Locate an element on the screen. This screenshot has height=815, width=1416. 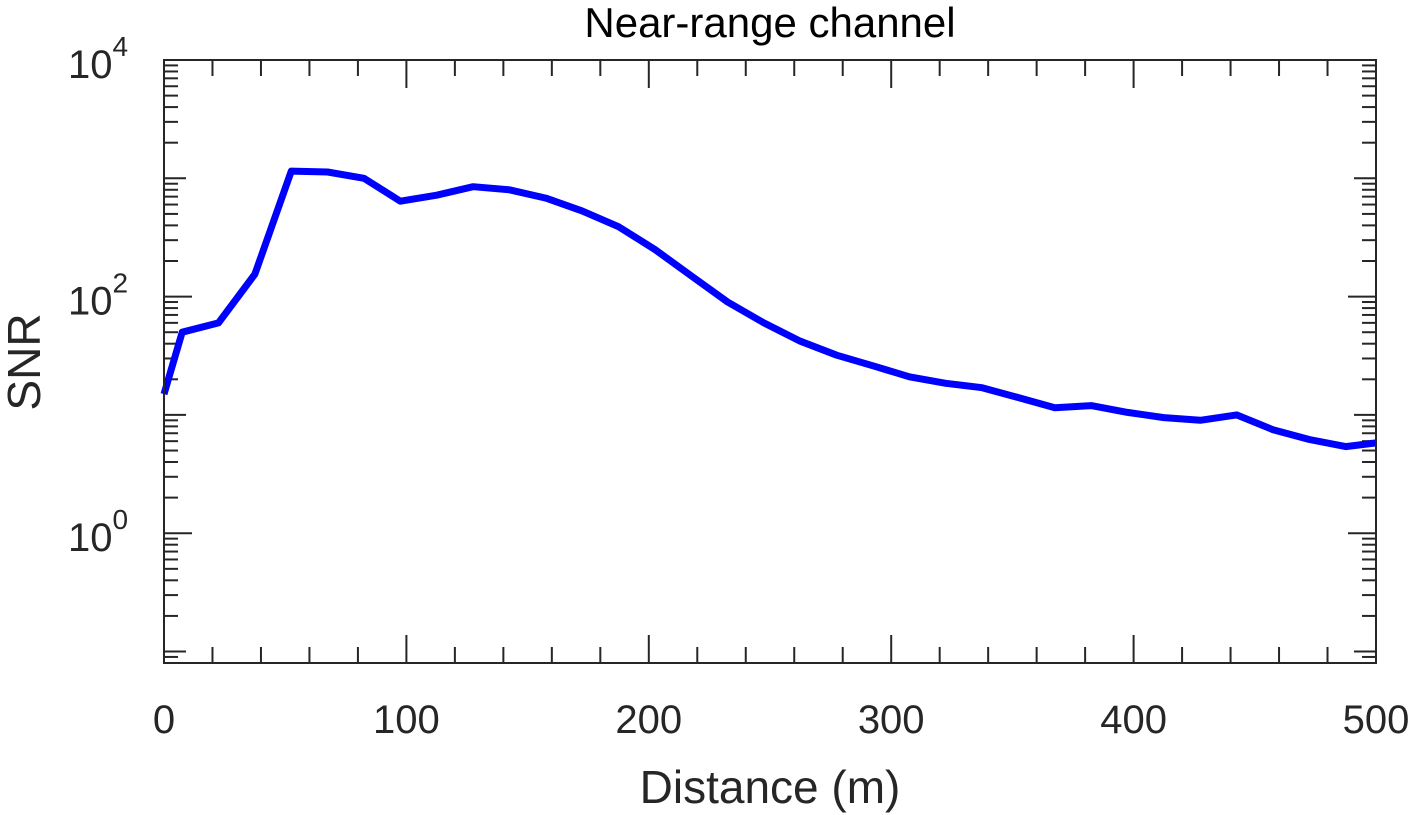
y-tick-label: 10² is located at coordinates (98, 296).